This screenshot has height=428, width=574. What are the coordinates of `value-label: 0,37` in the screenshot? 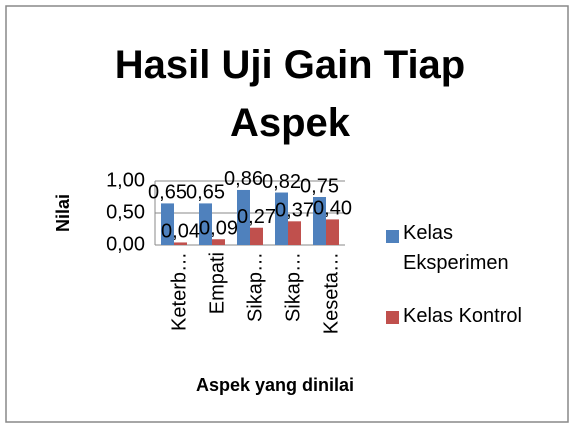 It's located at (294, 211).